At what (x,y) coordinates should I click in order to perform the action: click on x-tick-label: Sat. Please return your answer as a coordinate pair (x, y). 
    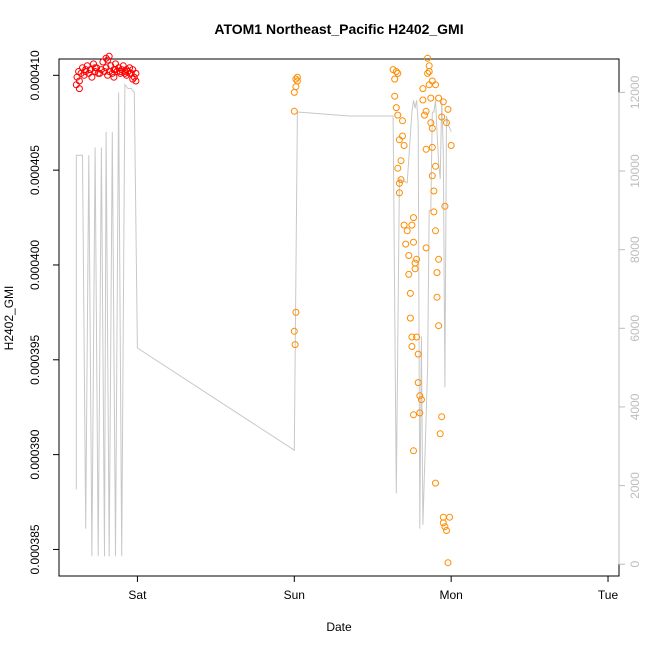
    Looking at the image, I should click on (137, 595).